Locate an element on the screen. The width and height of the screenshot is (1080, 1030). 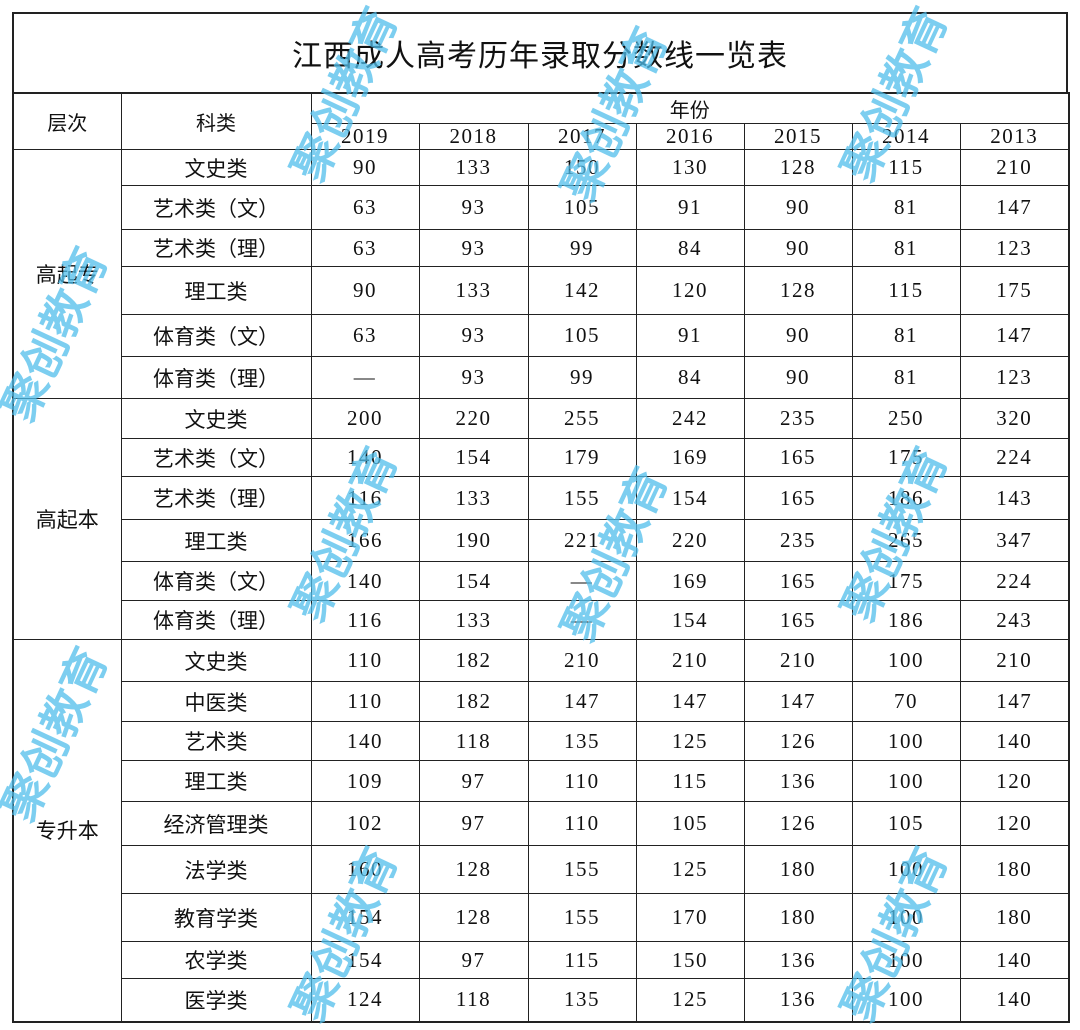
table-row: 教育学类 154 128 155 170 180 100 180 is located at coordinates (541, 917).